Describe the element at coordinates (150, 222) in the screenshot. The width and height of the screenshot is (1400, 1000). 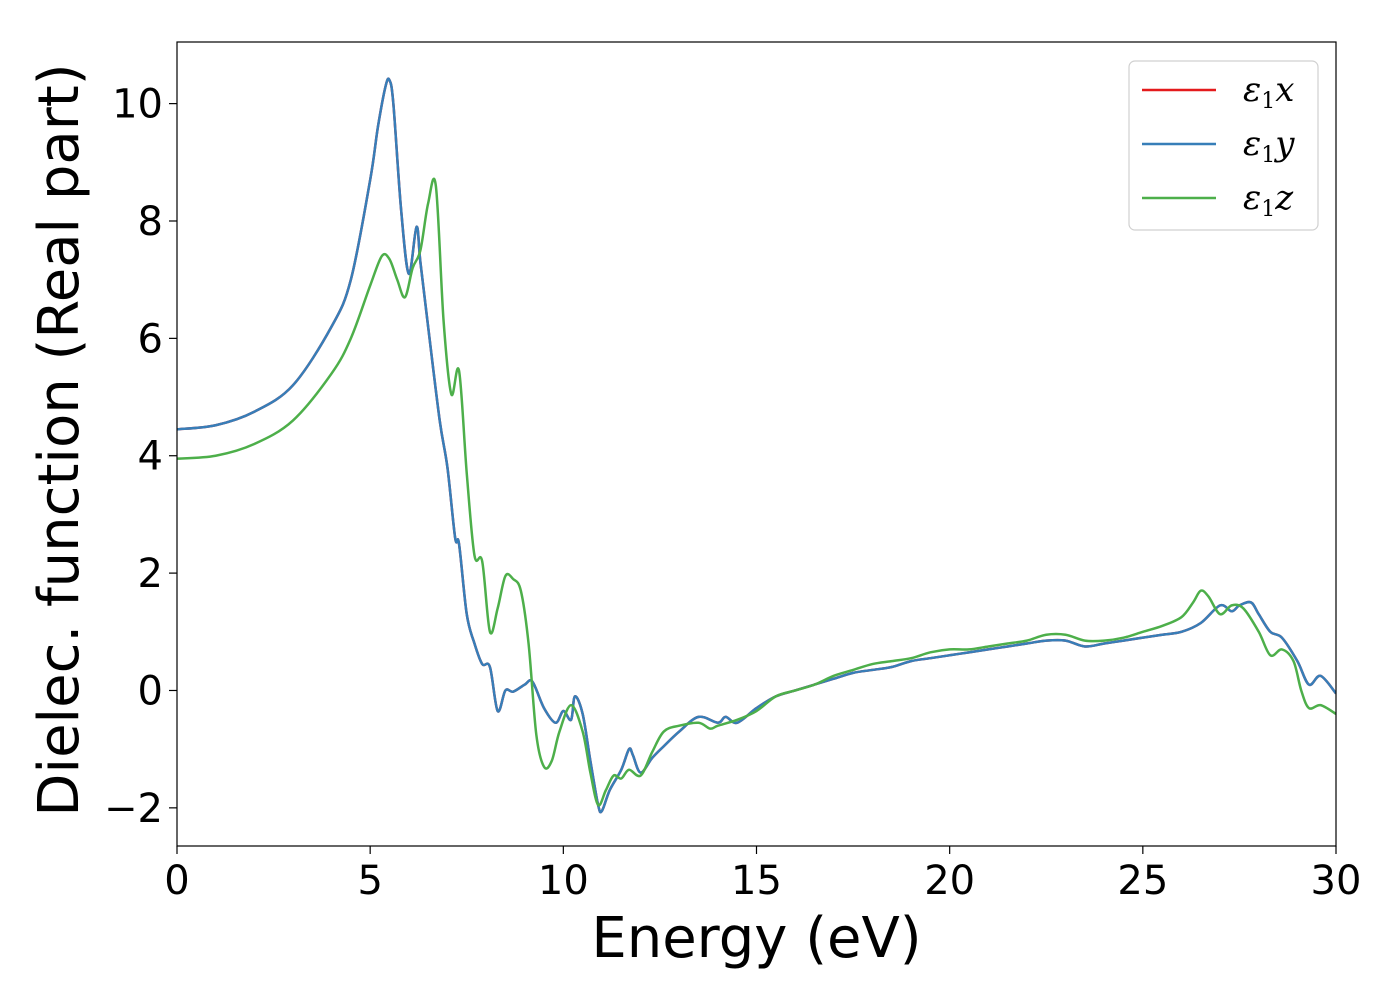
I see `y-tick-label: 8` at that location.